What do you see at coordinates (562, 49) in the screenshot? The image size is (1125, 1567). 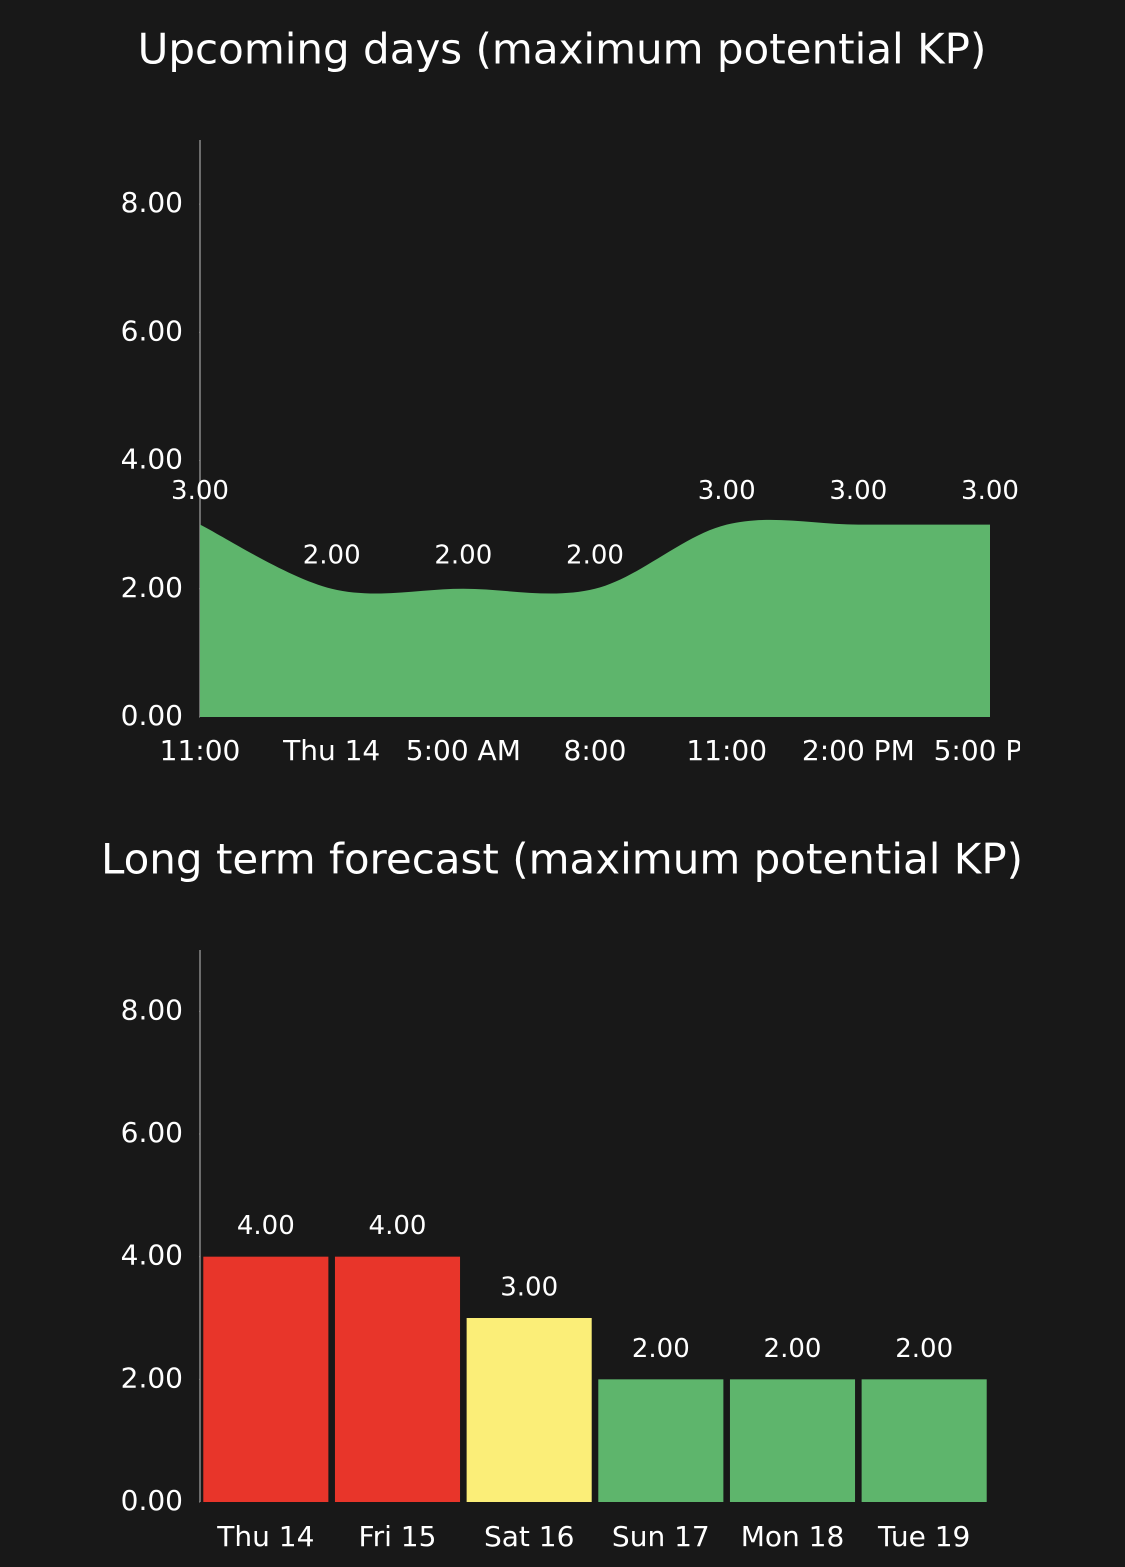 I see `chart-title: Upcoming days (maximum potential KP)` at bounding box center [562, 49].